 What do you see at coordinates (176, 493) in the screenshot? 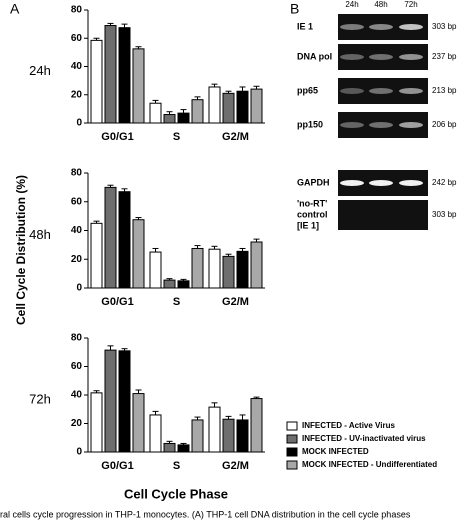
I see `x-axis-title: Cell Cycle Phase` at bounding box center [176, 493].